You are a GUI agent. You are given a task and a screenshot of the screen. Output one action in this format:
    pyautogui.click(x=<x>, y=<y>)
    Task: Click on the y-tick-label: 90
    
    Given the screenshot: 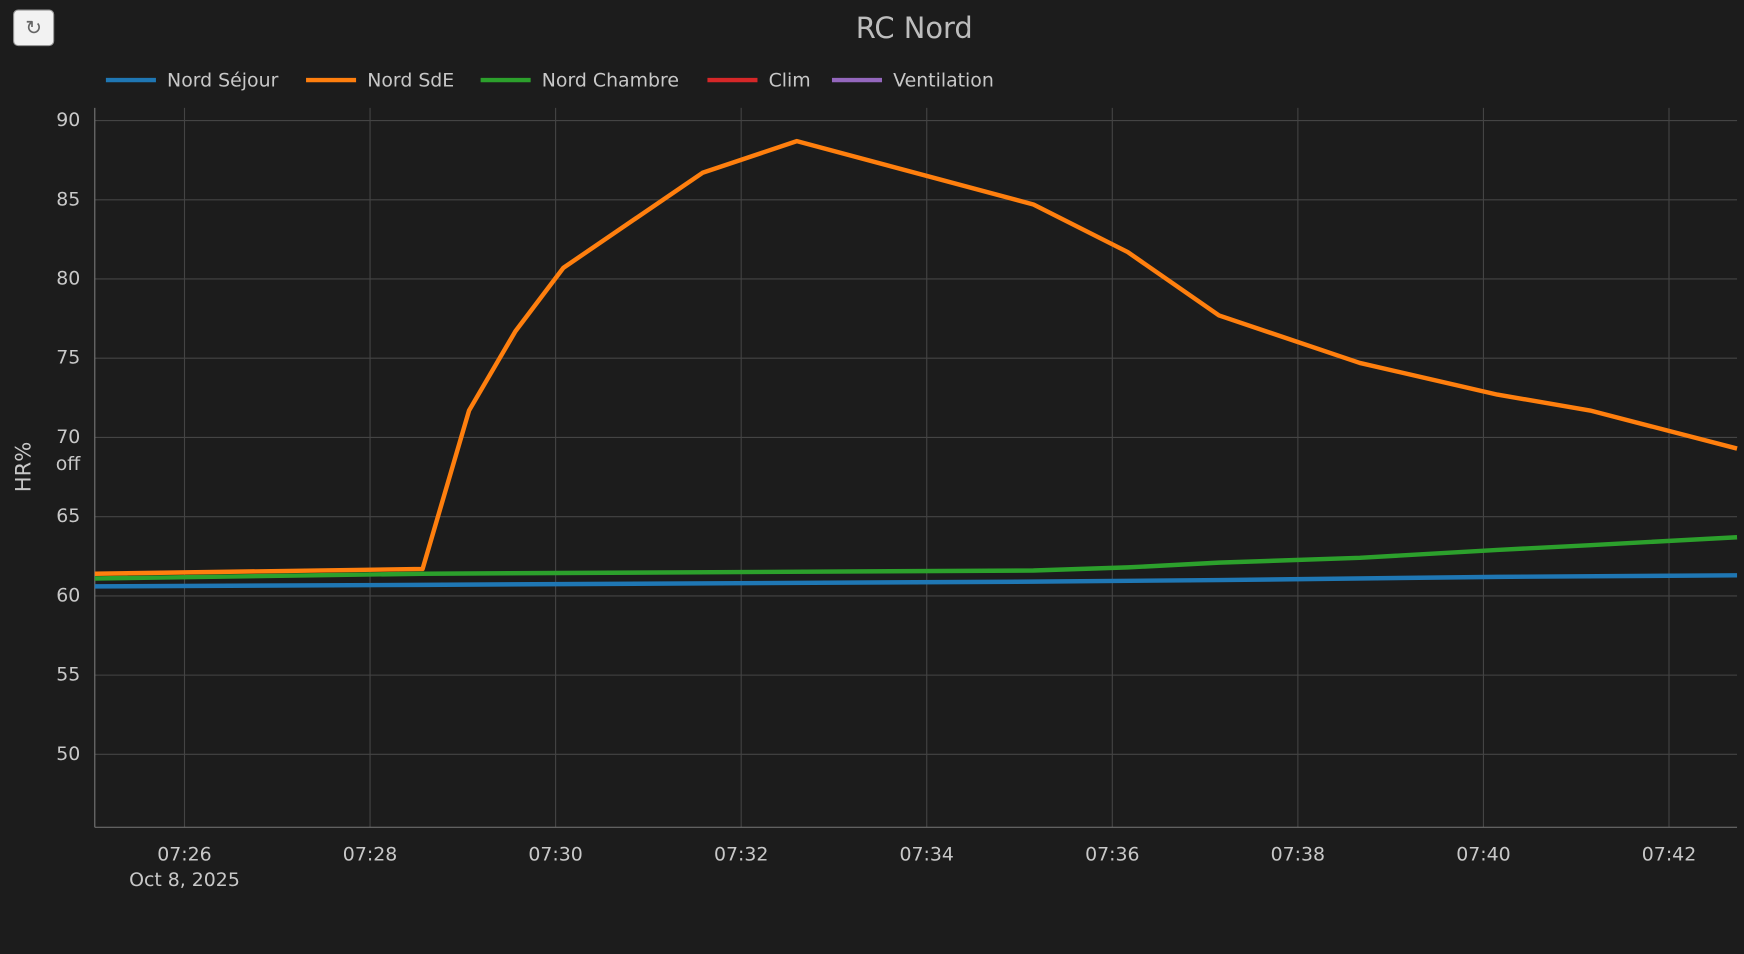 What is the action you would take?
    pyautogui.click(x=68, y=120)
    